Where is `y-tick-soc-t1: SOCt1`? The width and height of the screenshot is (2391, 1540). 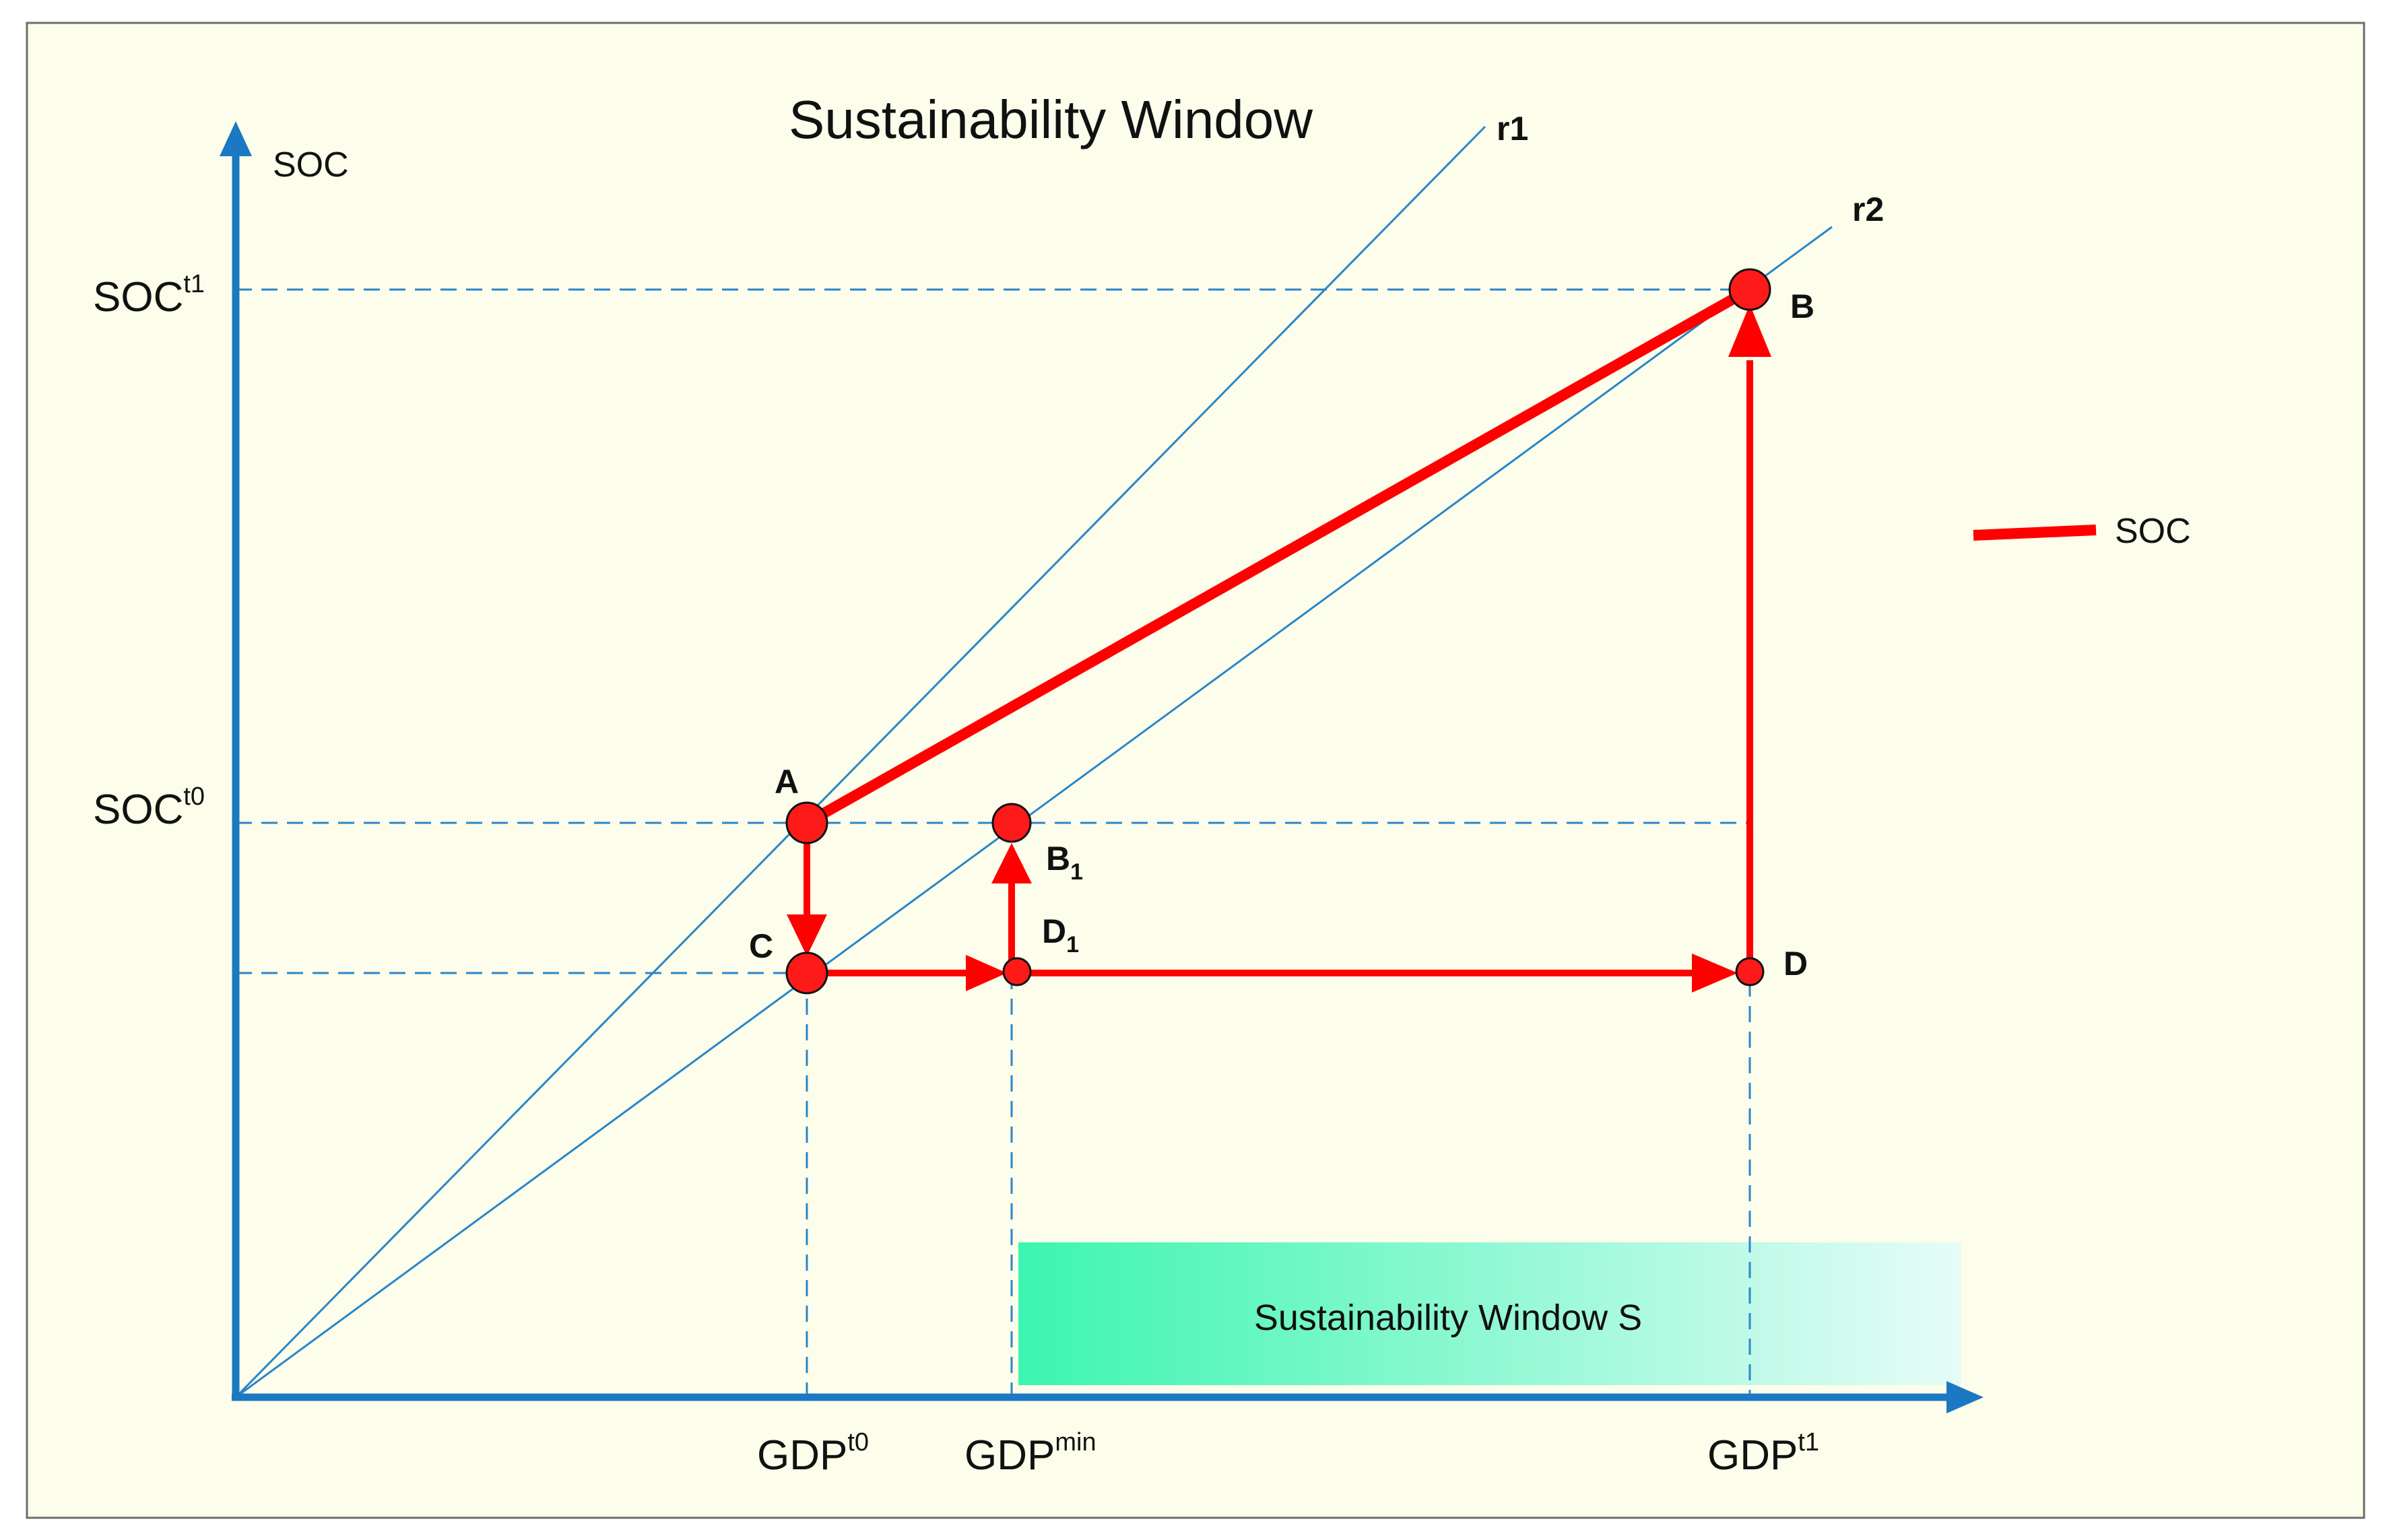
y-tick-soc-t1: SOCt1 is located at coordinates (149, 295).